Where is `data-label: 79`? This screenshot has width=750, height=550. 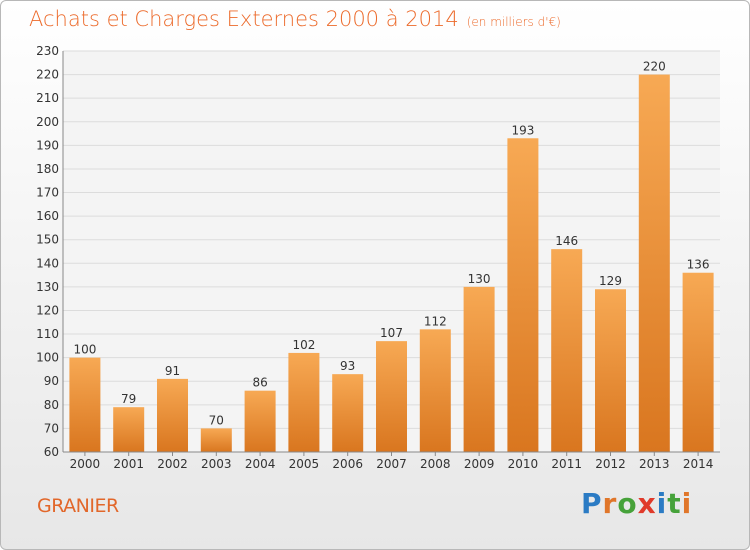 data-label: 79 is located at coordinates (128, 399).